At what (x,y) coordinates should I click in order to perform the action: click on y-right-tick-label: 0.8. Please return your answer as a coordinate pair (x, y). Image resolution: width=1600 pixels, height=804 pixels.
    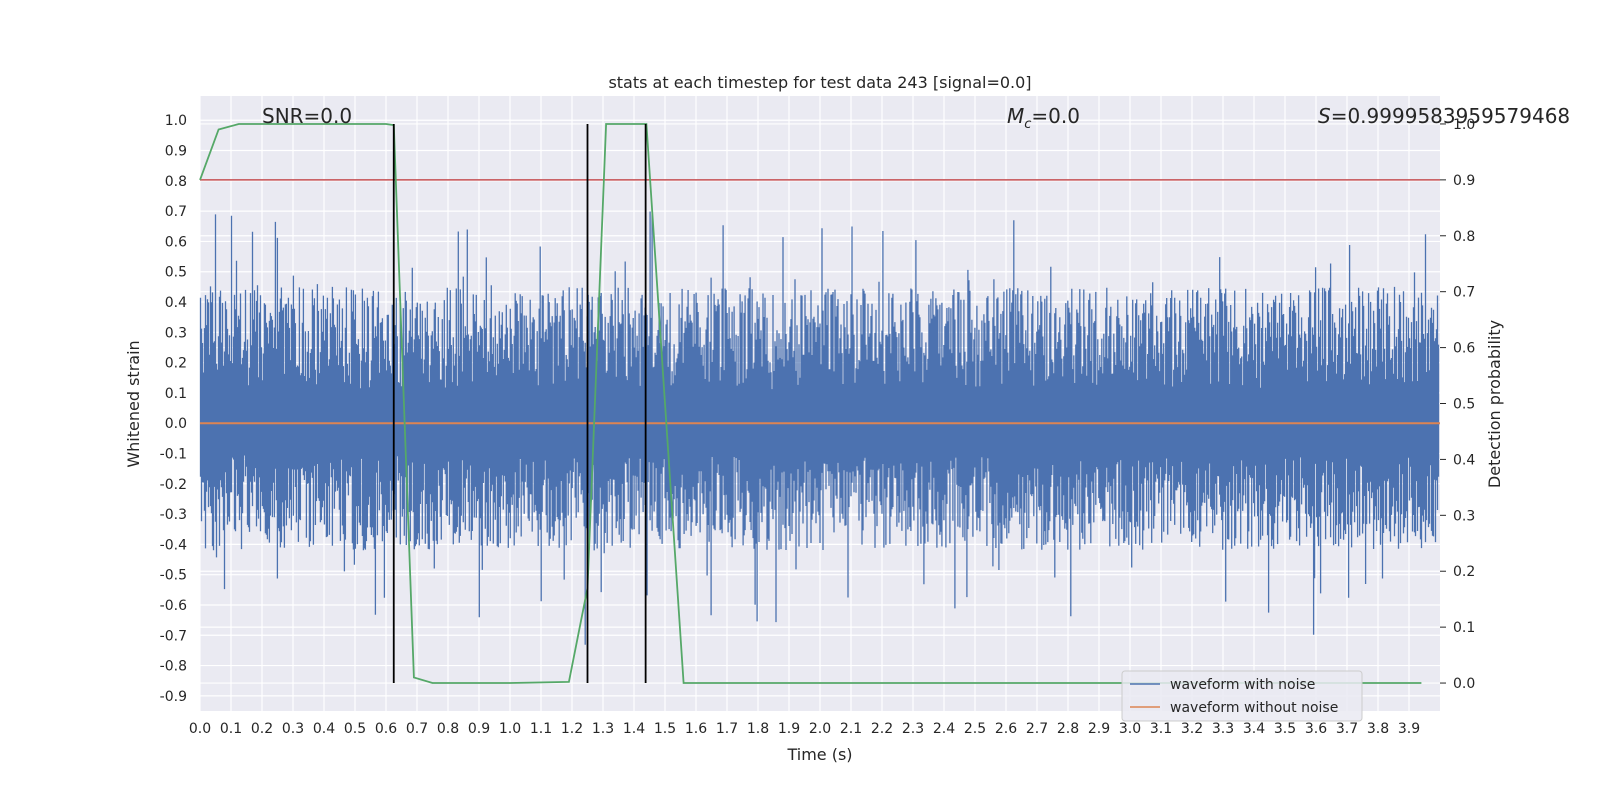
    Looking at the image, I should click on (1464, 237).